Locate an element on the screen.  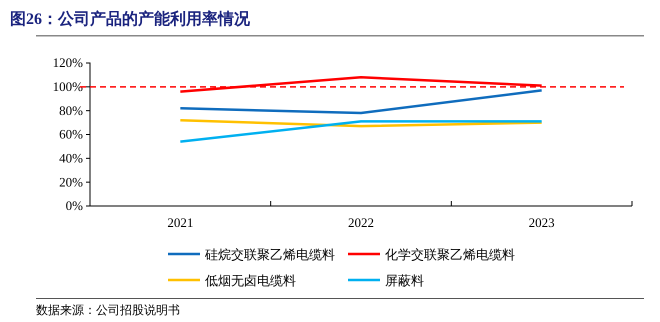
y-tick-label: 100% is located at coordinates (68, 86).